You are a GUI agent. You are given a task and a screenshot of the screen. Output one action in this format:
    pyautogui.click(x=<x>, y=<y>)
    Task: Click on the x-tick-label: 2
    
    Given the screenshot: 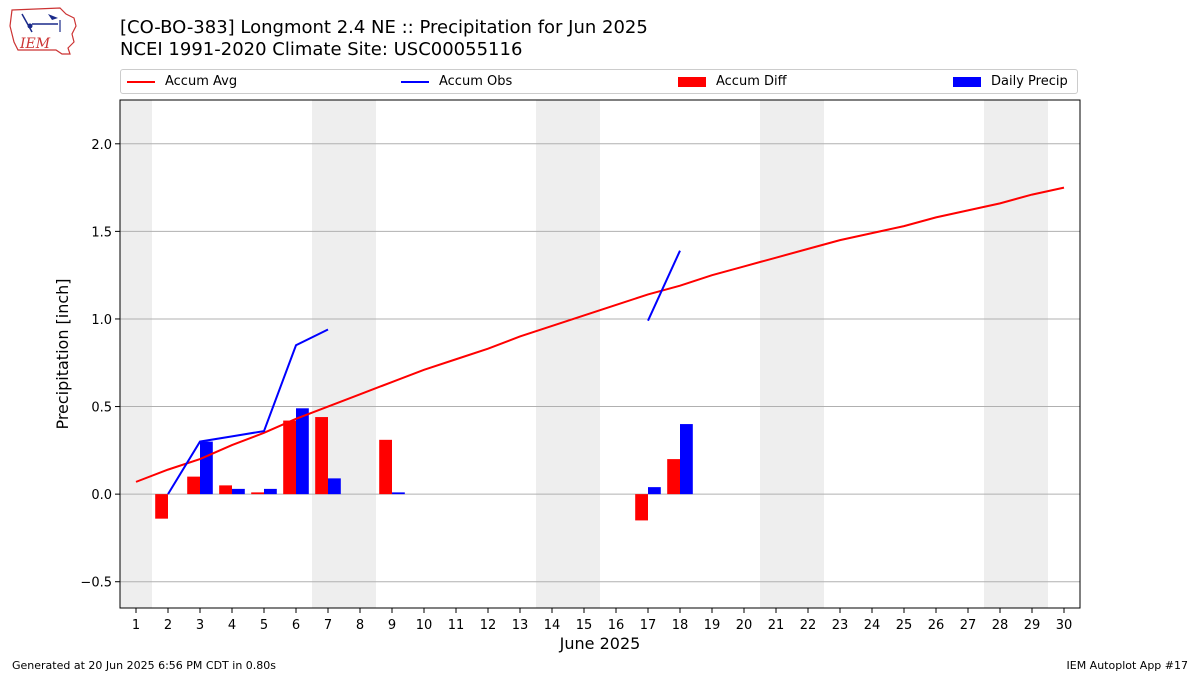 What is the action you would take?
    pyautogui.click(x=168, y=625)
    